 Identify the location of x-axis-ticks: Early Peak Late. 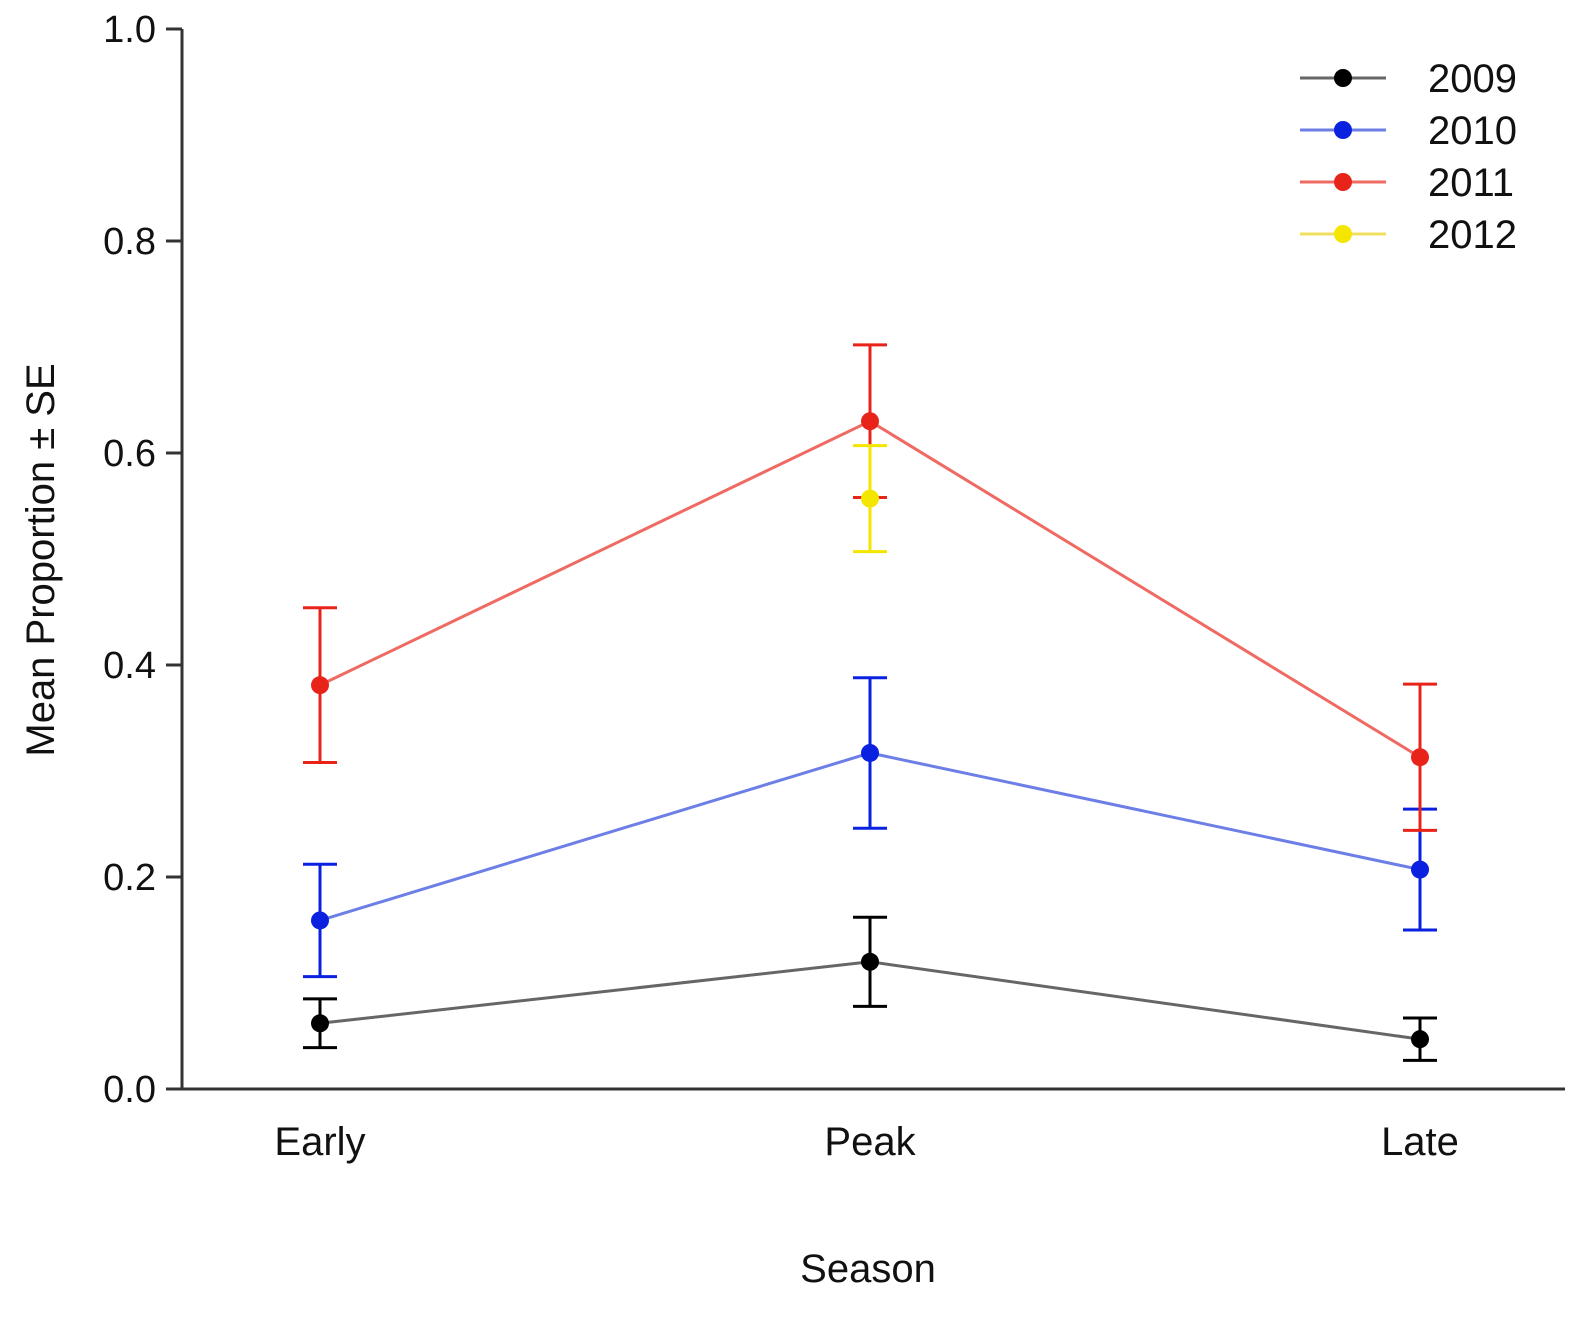
(866, 1142).